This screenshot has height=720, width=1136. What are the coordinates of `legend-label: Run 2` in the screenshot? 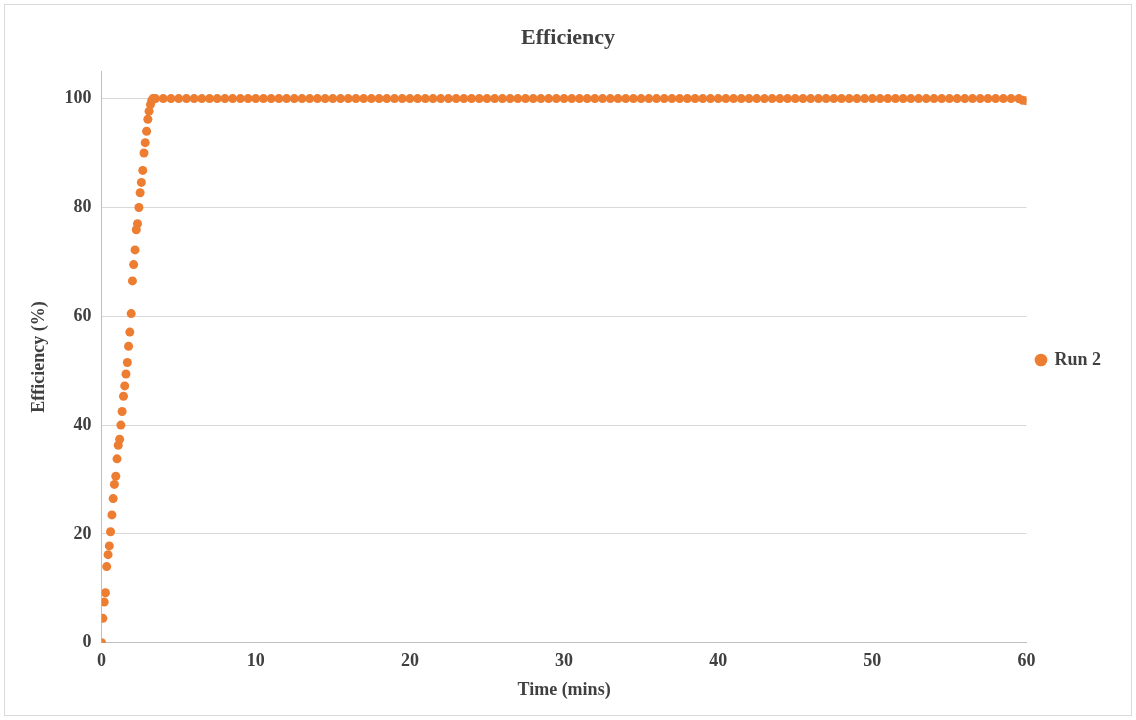 It's located at (1078, 358).